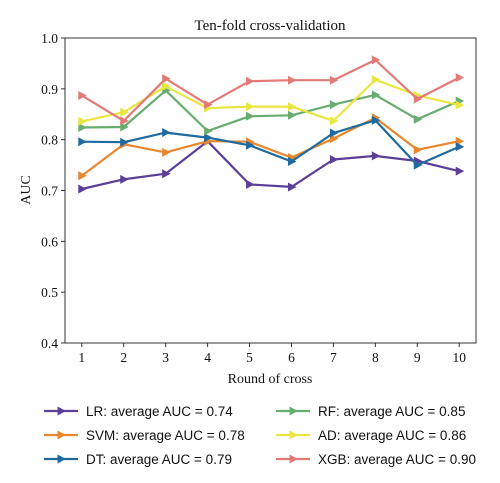 The width and height of the screenshot is (500, 483). Describe the element at coordinates (417, 357) in the screenshot. I see `x-tick-label: 9` at that location.